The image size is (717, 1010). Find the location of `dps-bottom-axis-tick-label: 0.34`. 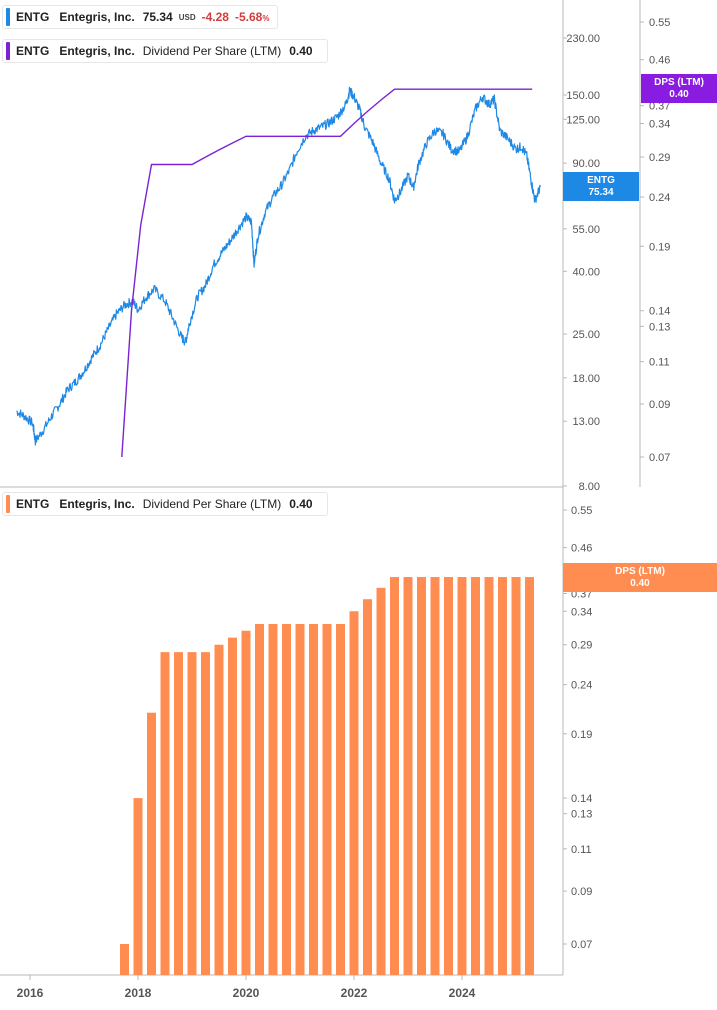

dps-bottom-axis-tick-label: 0.34 is located at coordinates (581, 612).